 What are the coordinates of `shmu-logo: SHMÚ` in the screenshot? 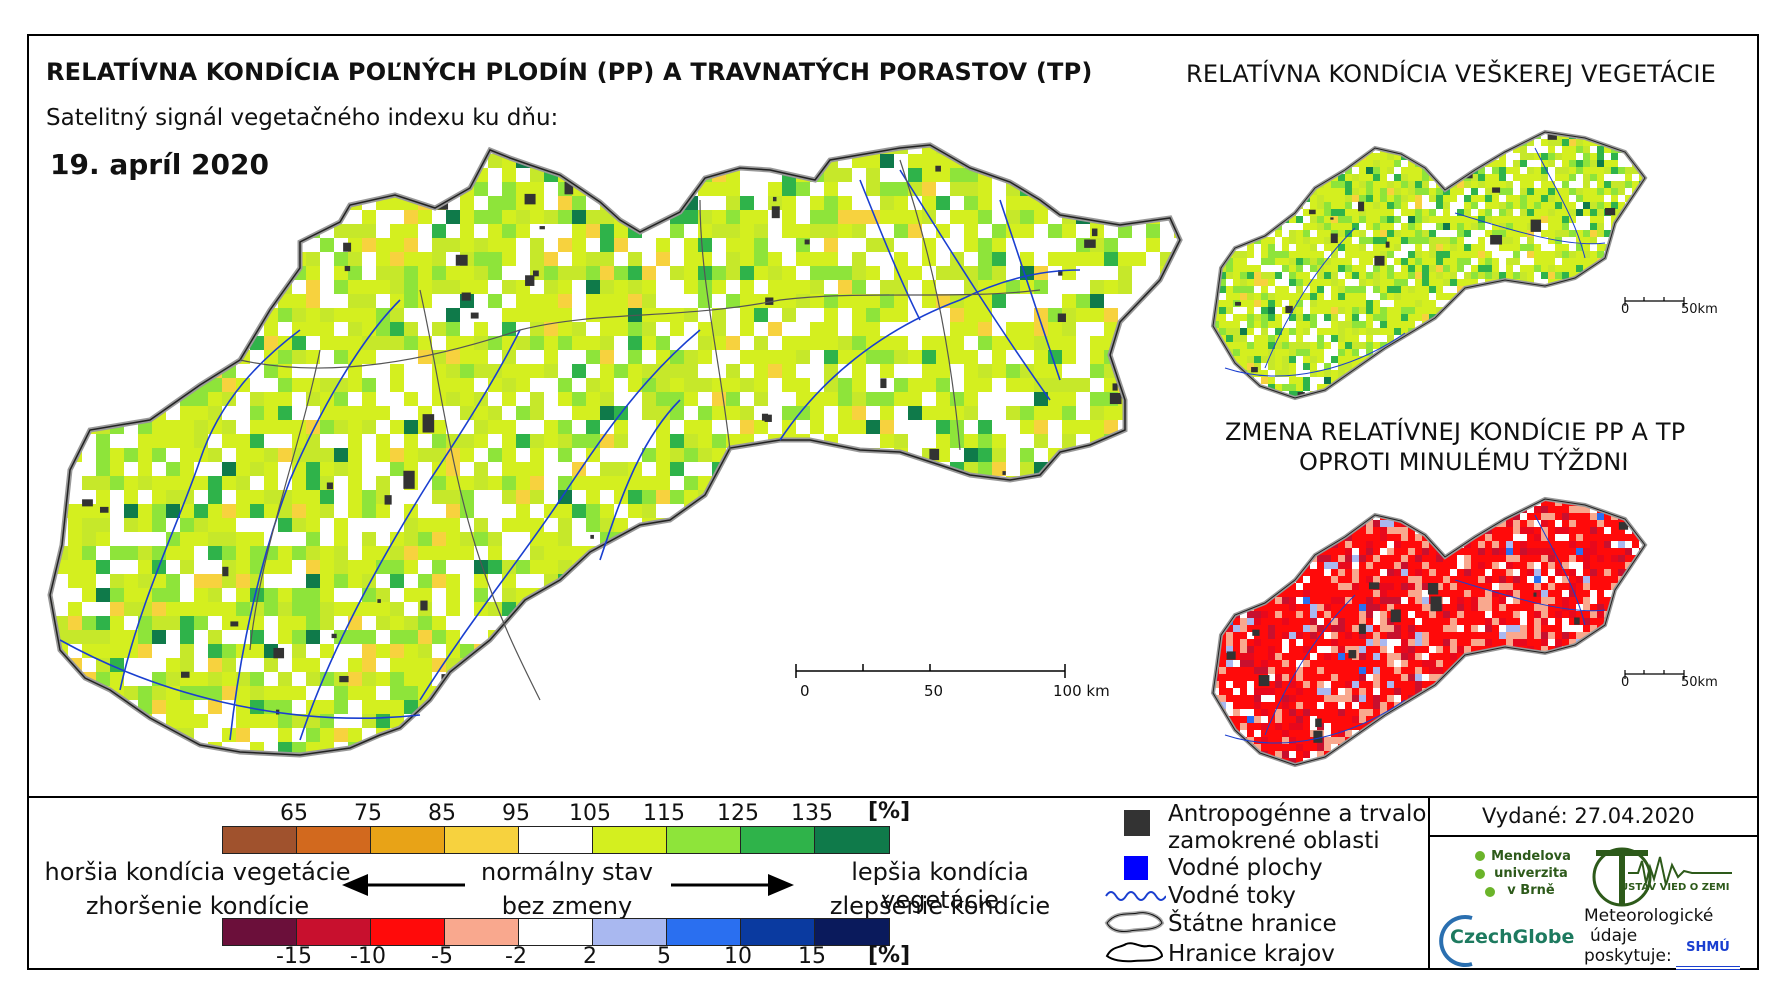 It's located at (1708, 955).